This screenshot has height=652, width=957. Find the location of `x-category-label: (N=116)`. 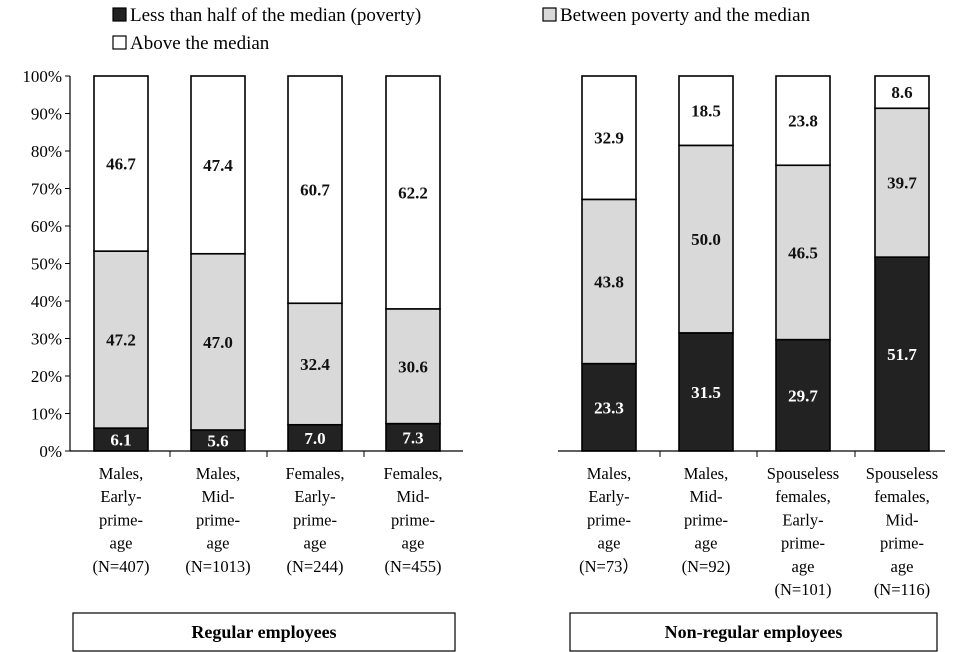

x-category-label: (N=116) is located at coordinates (902, 589).